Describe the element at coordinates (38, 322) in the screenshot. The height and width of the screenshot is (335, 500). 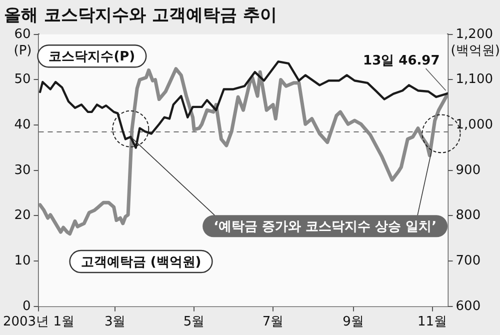
I see `x-tick-label: 2003년 1월` at that location.